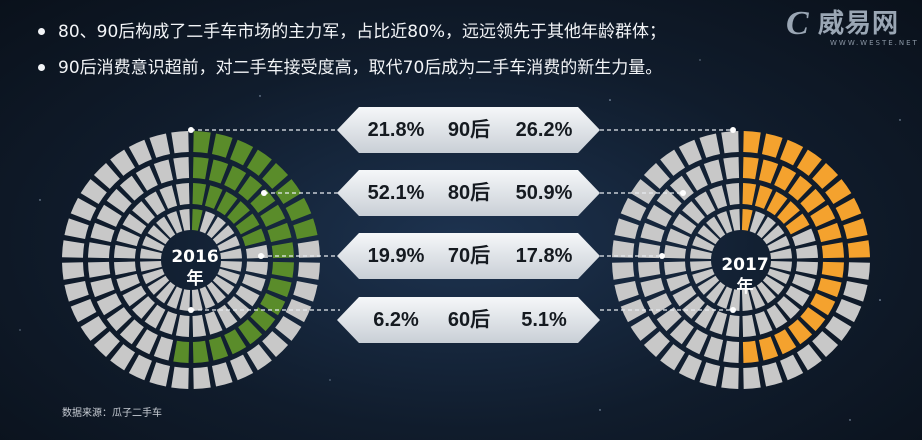  I want to click on category-60s: 60后, so click(469, 320).